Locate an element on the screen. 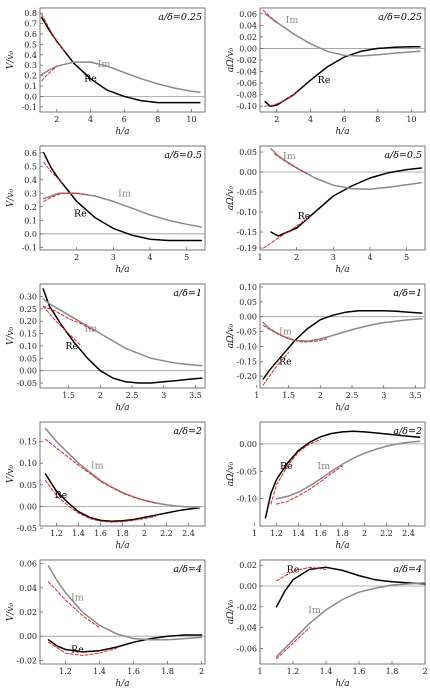 The image size is (430, 688). y-tick-label: -0.15 is located at coordinates (246, 232).